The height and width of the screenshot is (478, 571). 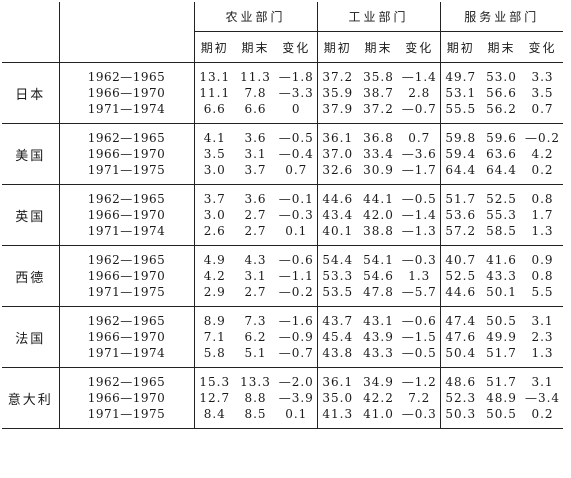 What do you see at coordinates (255, 138) in the screenshot?
I see `value-cell: 3.6` at bounding box center [255, 138].